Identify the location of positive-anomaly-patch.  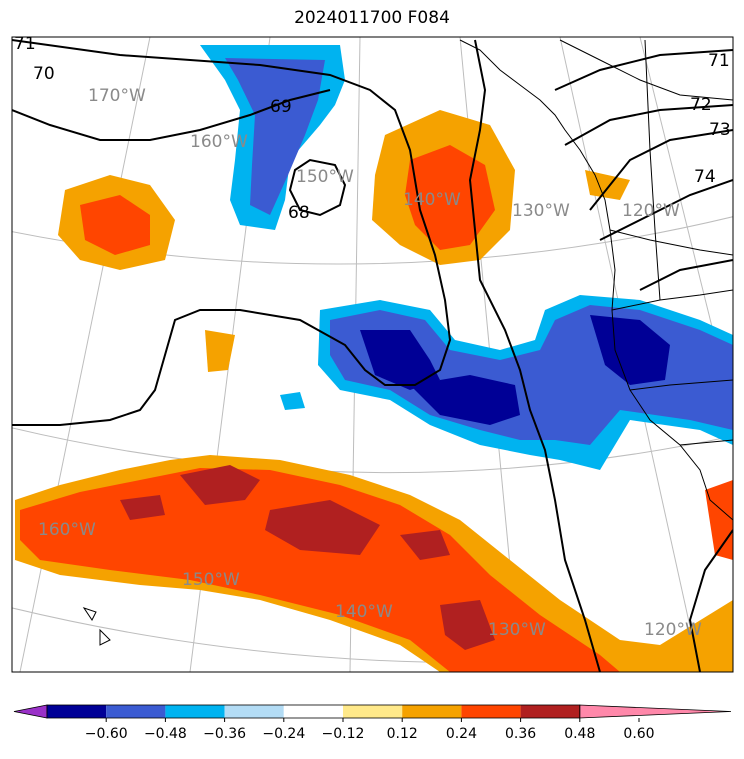
(220, 351).